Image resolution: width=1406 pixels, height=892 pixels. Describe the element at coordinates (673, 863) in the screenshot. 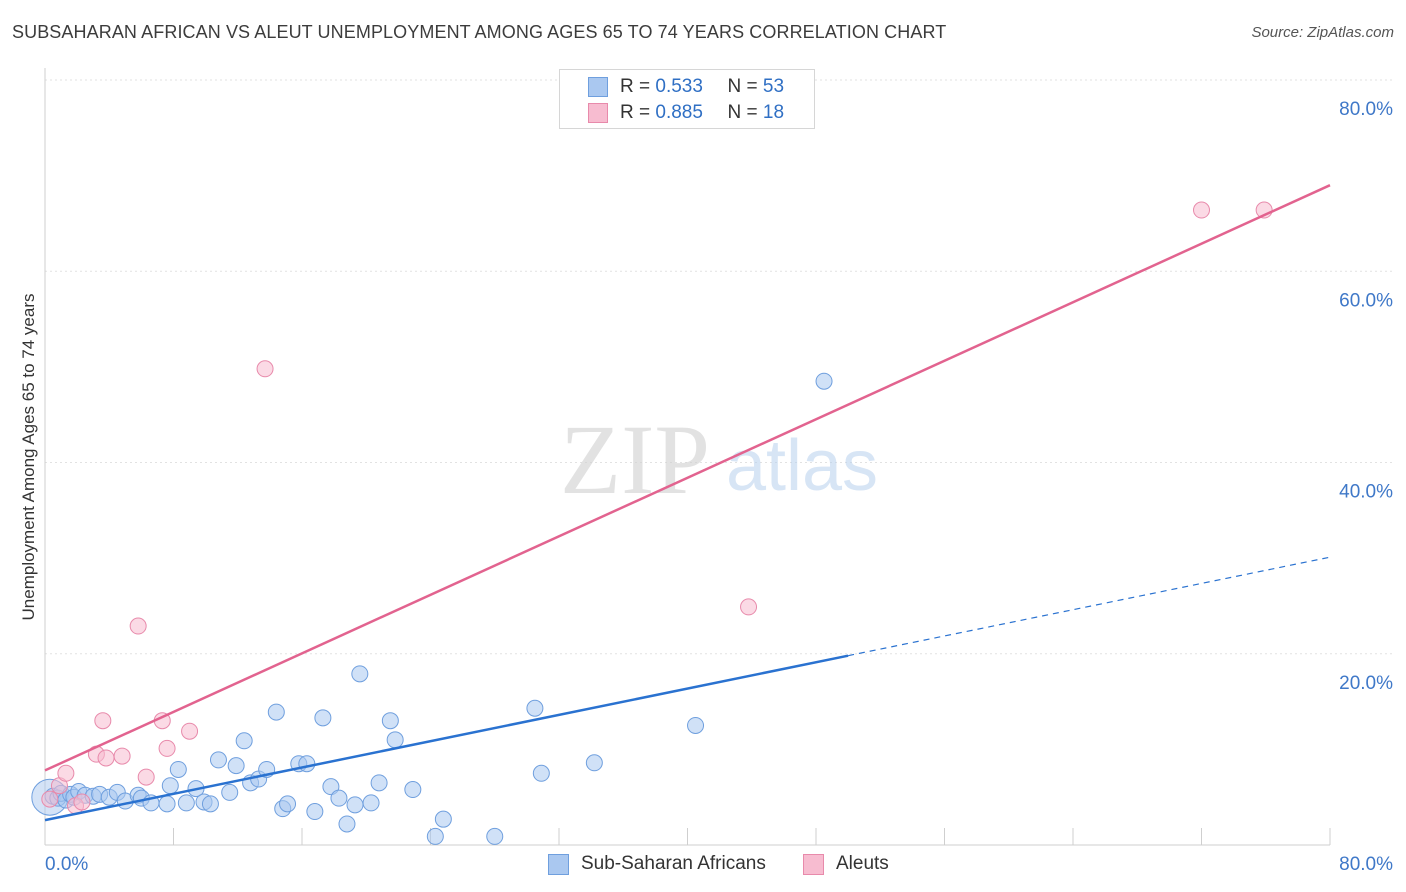

I see `bottom-legend-label: Sub-Saharan Africans` at that location.